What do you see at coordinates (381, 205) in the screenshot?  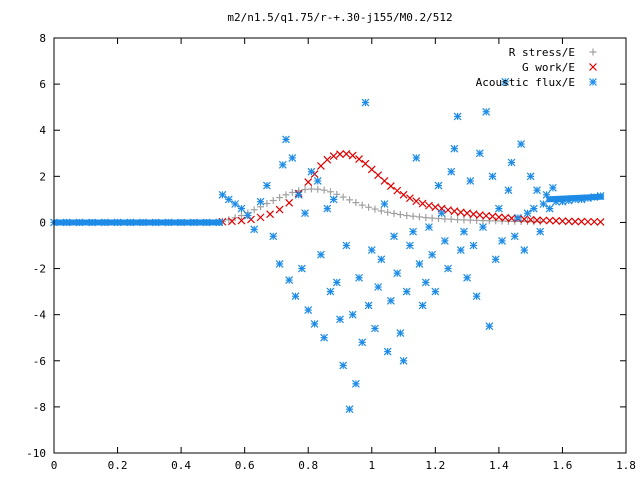 I see `series-plus` at bounding box center [381, 205].